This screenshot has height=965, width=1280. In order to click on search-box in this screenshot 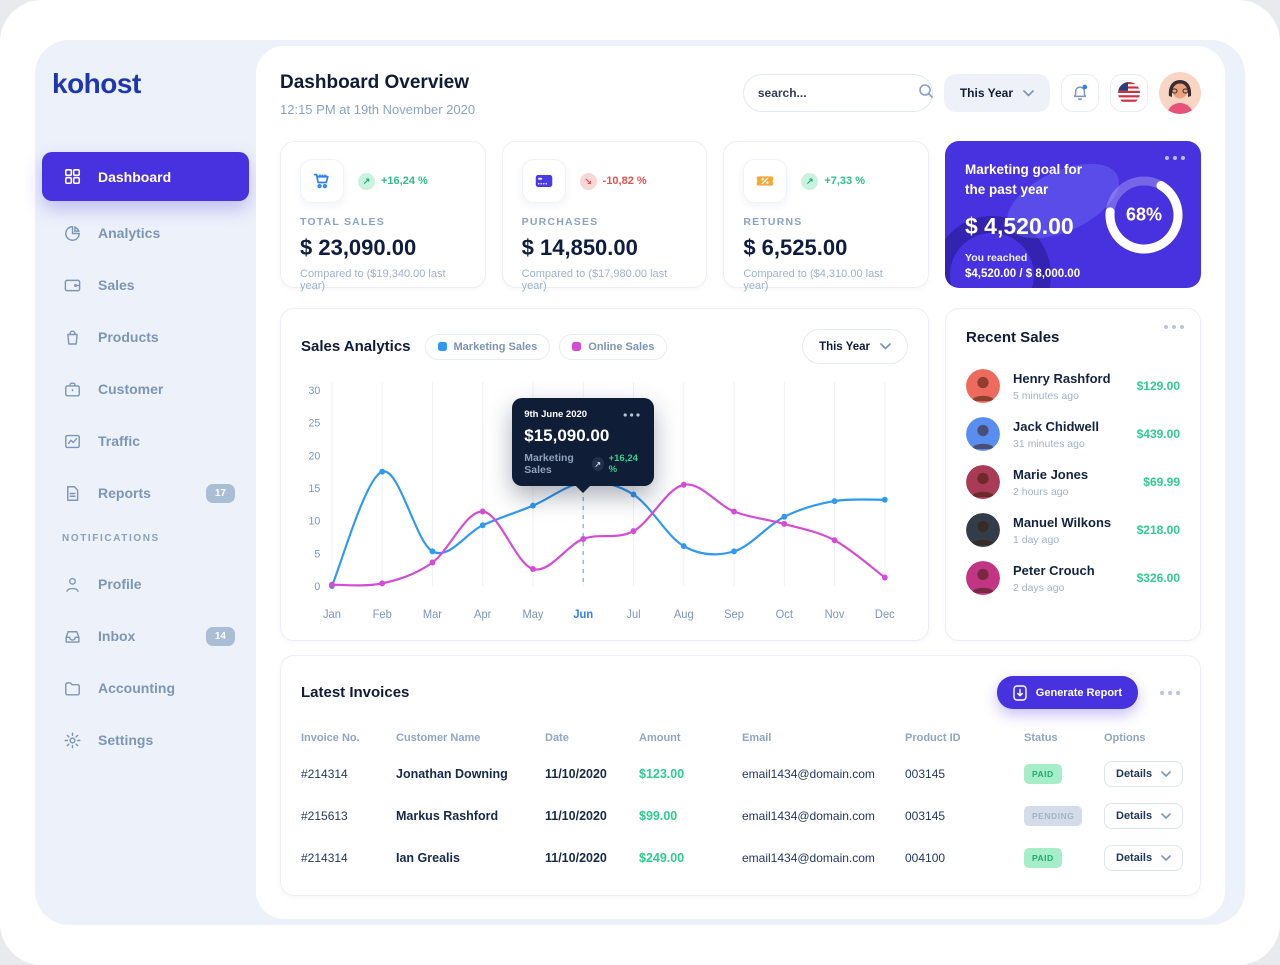, I will do `click(838, 93)`.